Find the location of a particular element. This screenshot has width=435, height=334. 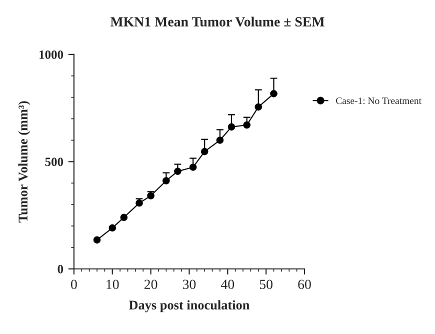

x-tick-label: 60 is located at coordinates (304, 285).